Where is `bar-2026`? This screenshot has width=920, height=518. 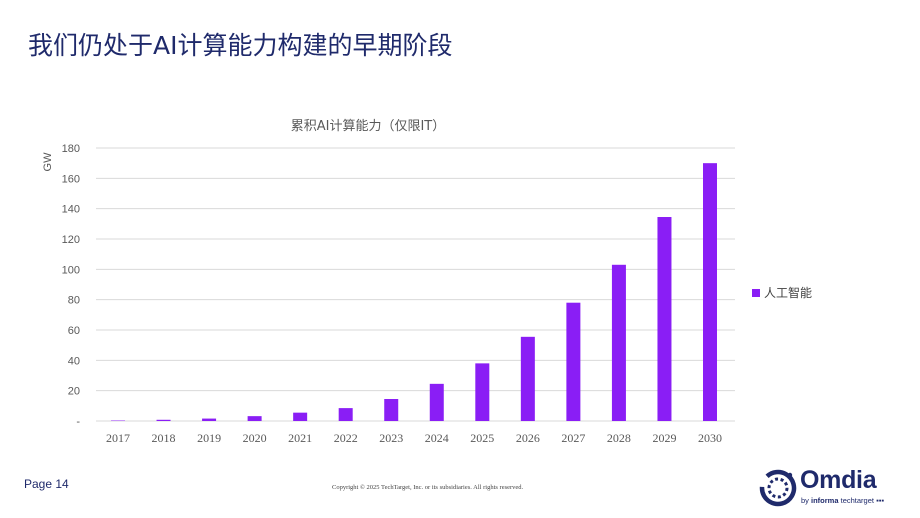
bar-2026 is located at coordinates (527, 378).